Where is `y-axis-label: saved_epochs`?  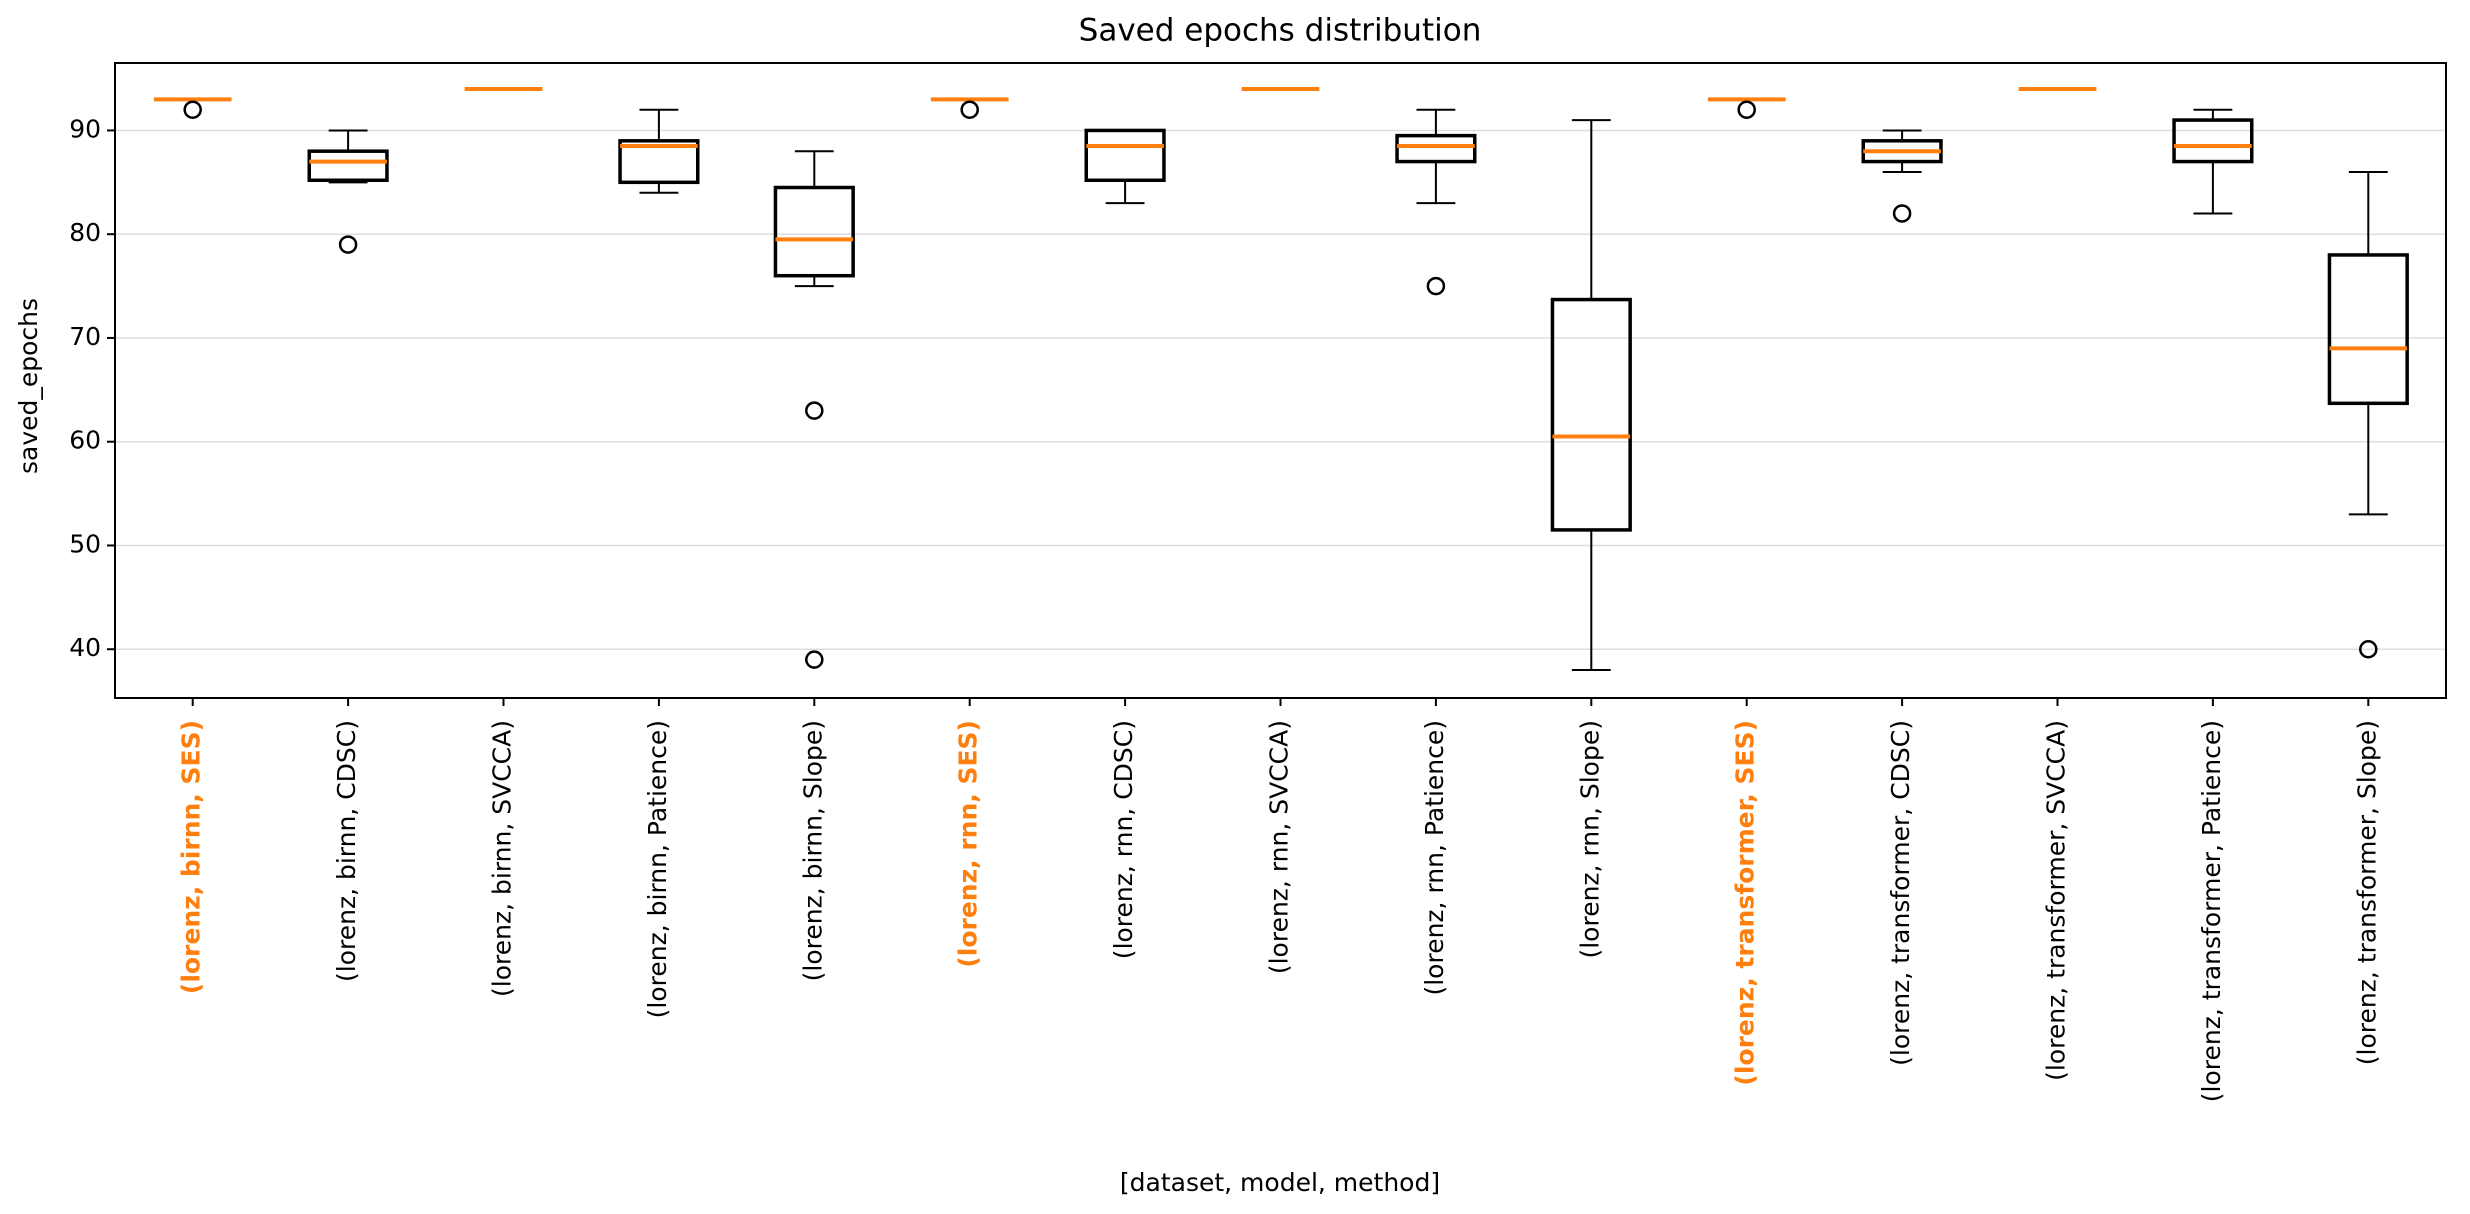
y-axis-label: saved_epochs is located at coordinates (28, 386).